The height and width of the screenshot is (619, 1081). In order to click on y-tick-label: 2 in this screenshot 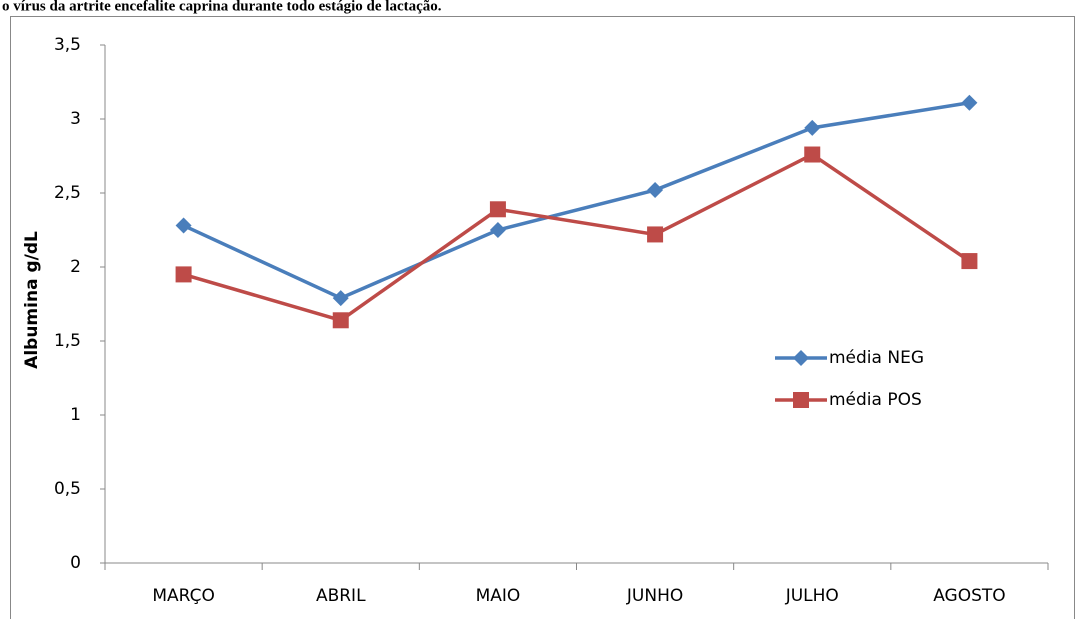, I will do `click(75, 267)`.